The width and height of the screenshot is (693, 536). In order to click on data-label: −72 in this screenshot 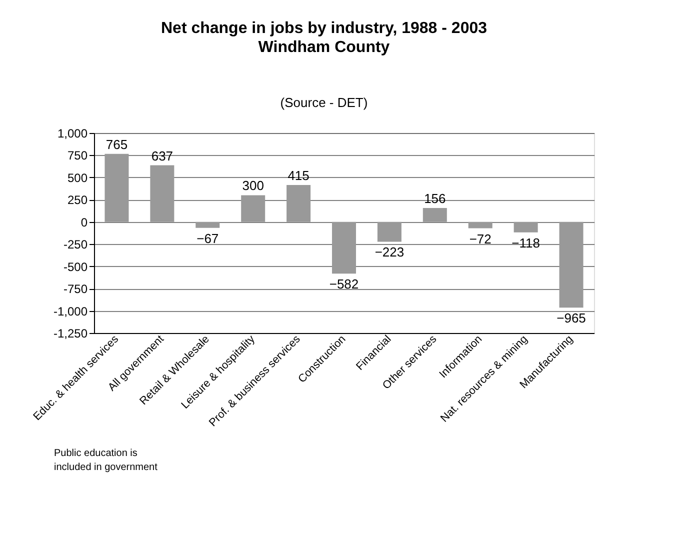, I will do `click(480, 238)`.